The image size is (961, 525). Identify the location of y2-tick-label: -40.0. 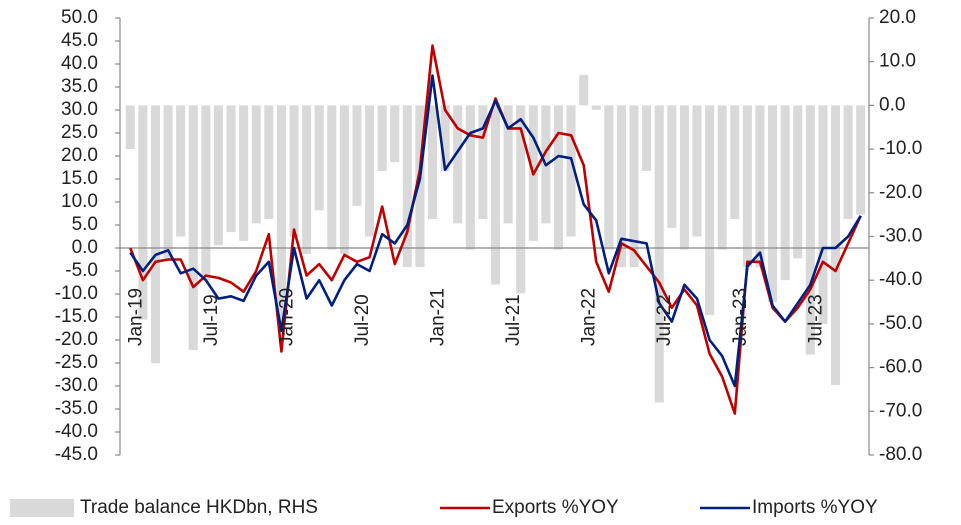
(900, 279).